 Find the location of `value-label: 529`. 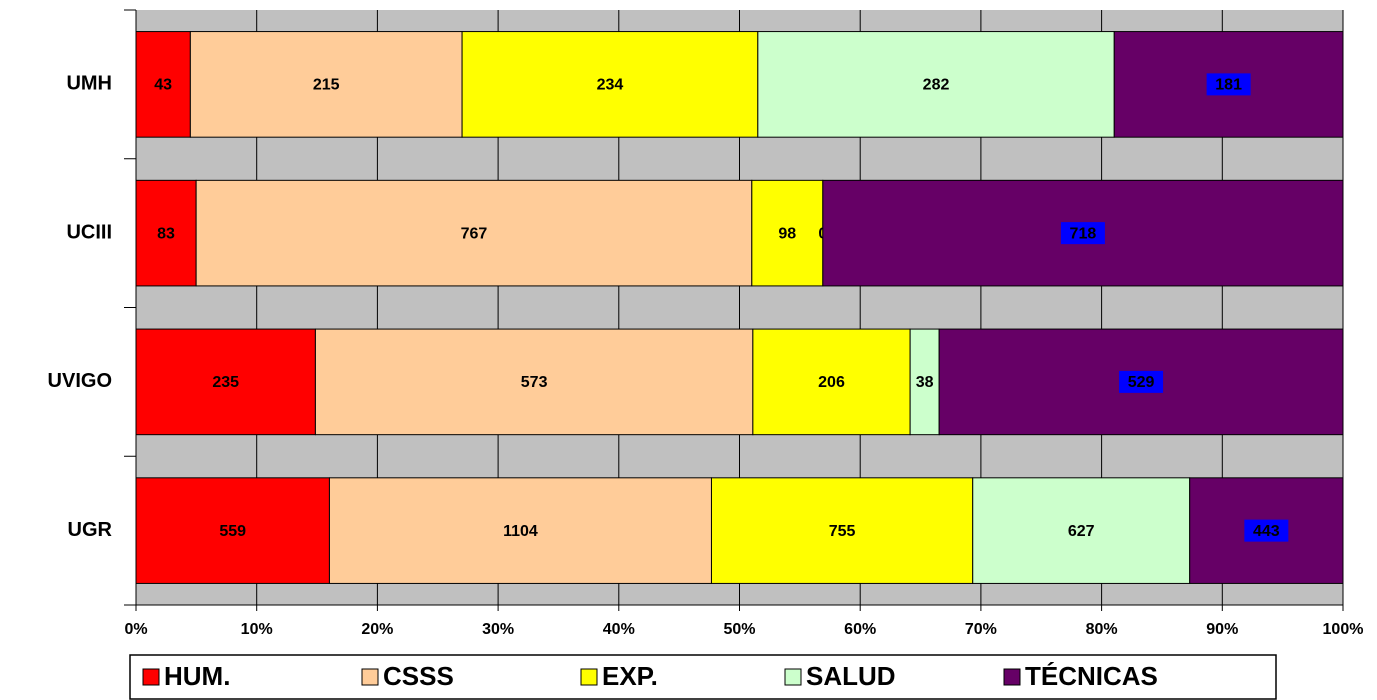

value-label: 529 is located at coordinates (1141, 382).